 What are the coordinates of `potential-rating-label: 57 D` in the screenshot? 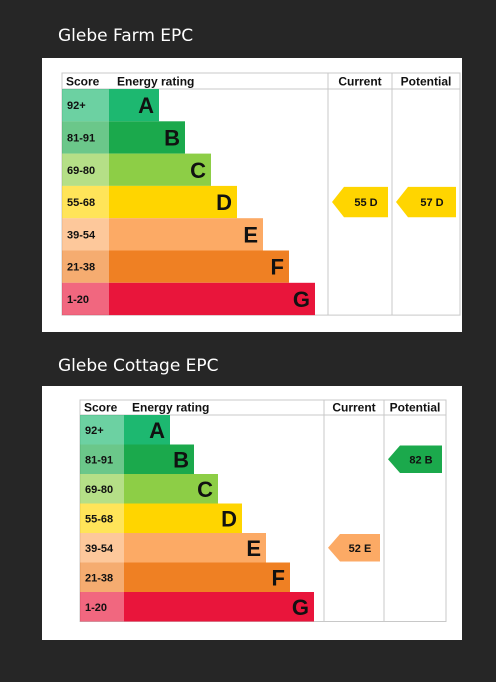 It's located at (431, 203).